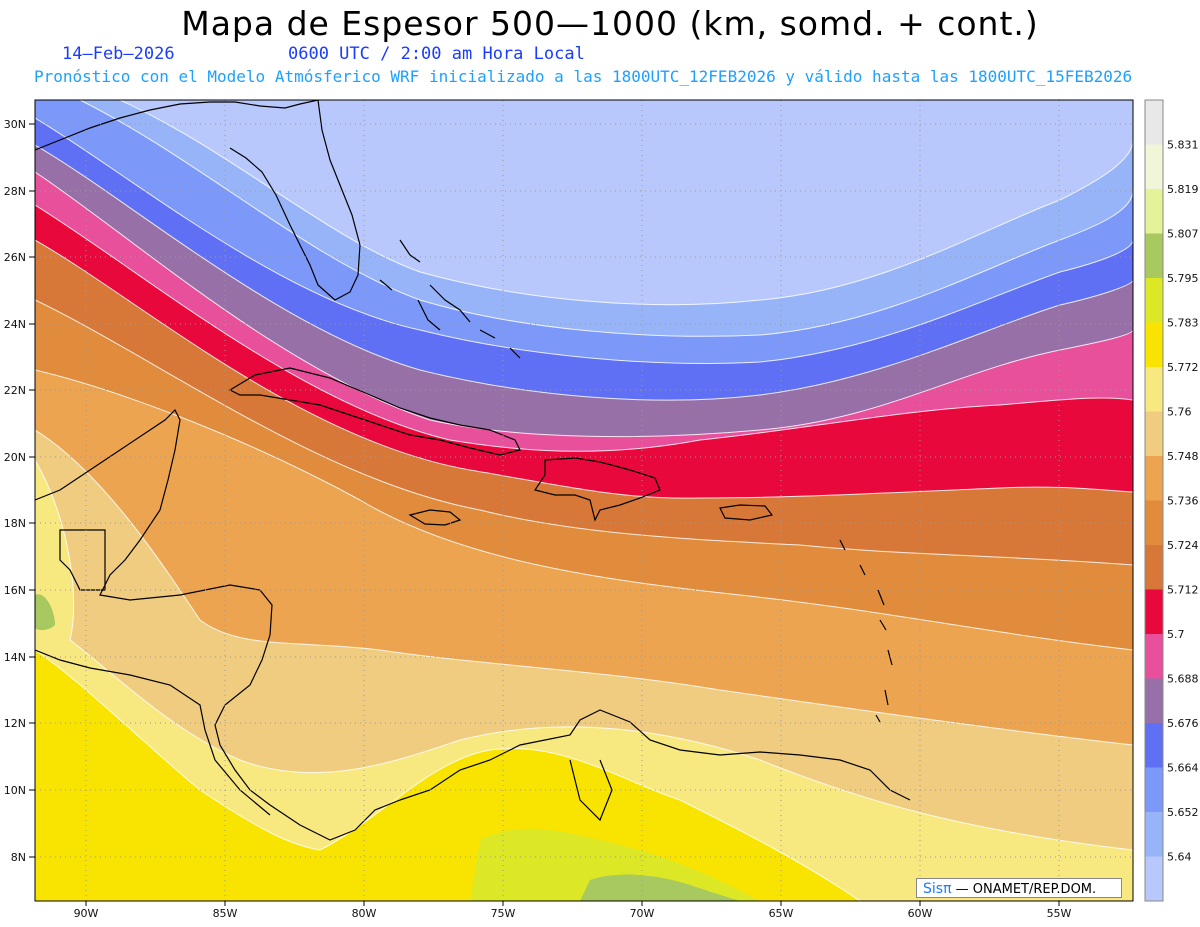 Image resolution: width=1200 pixels, height=927 pixels. I want to click on lon-label: 60W, so click(920, 913).